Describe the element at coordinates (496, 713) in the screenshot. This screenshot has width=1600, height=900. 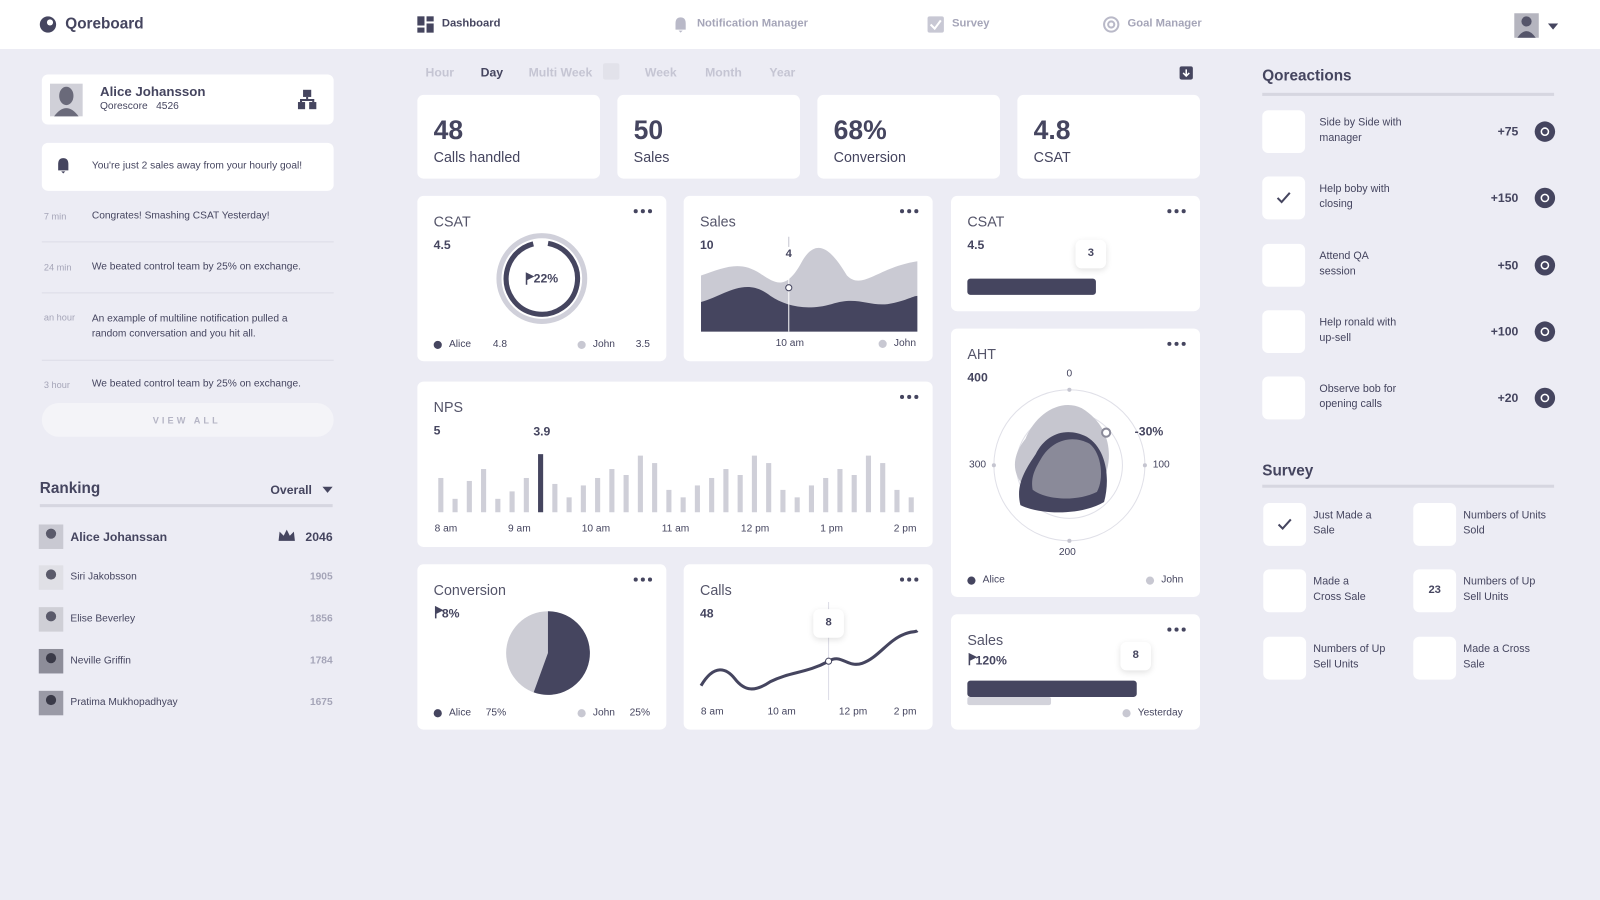
I see `legend-value: 75%` at that location.